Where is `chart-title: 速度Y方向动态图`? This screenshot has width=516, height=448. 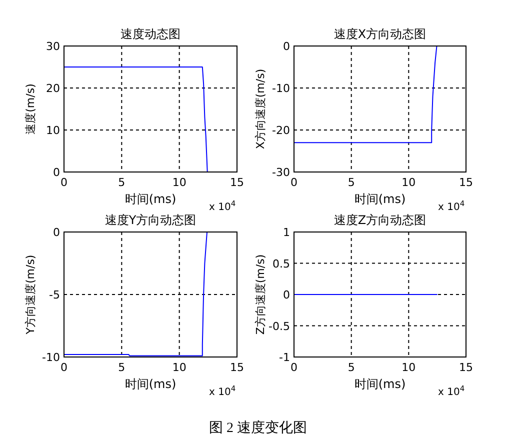
chart-title: 速度Y方向动态图 is located at coordinates (150, 220).